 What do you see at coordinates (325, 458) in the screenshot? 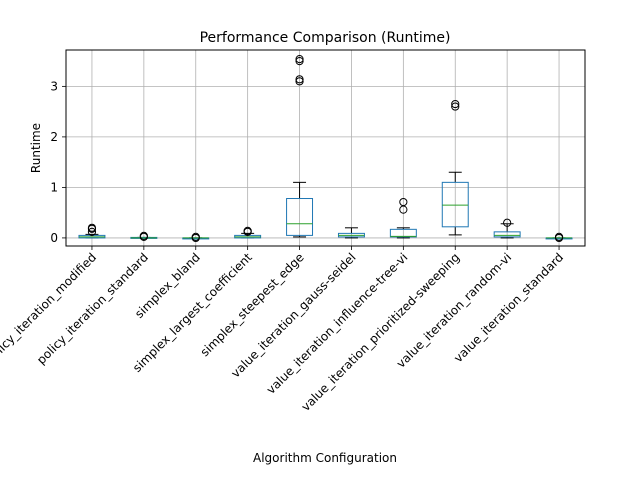
I see `x-axis-label: Algorithm Configuration` at bounding box center [325, 458].